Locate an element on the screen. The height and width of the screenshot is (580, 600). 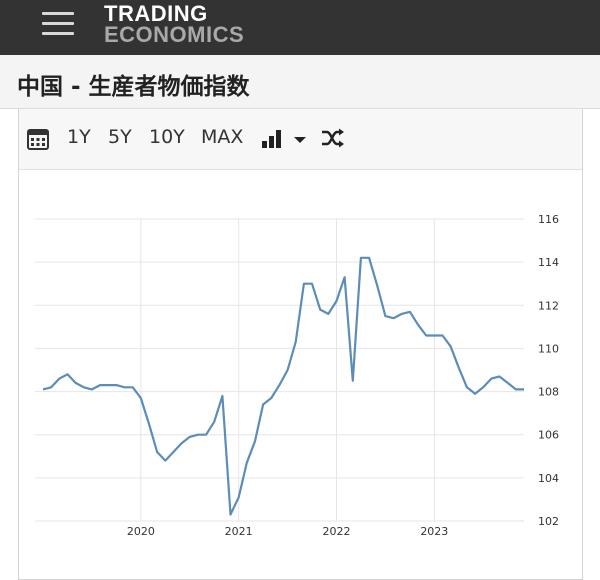
y-tick-label: 112 is located at coordinates (548, 305).